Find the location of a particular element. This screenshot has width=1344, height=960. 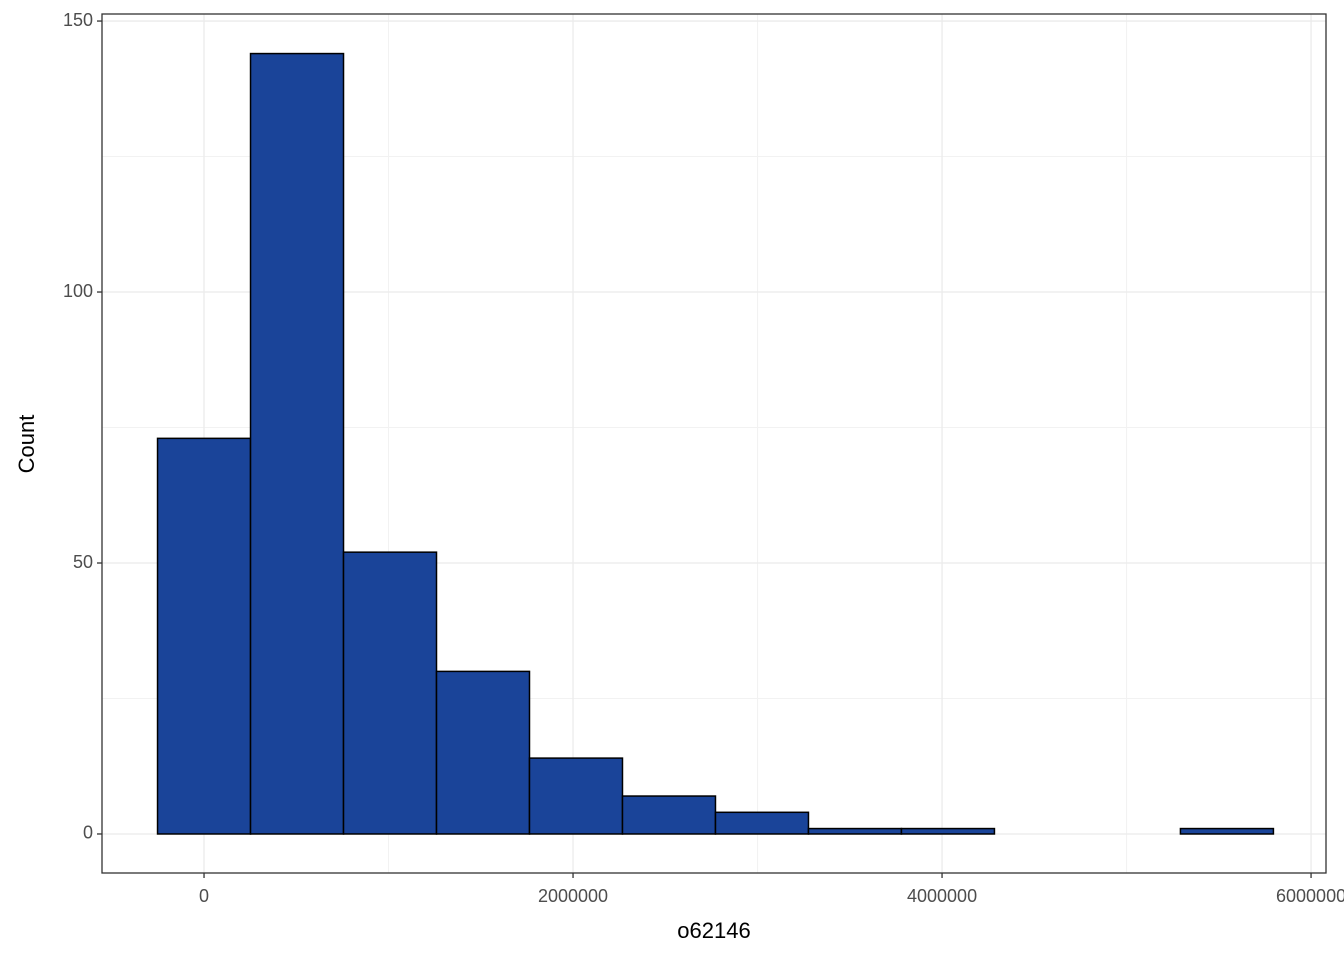

x-tick-label: 2000000 is located at coordinates (573, 896).